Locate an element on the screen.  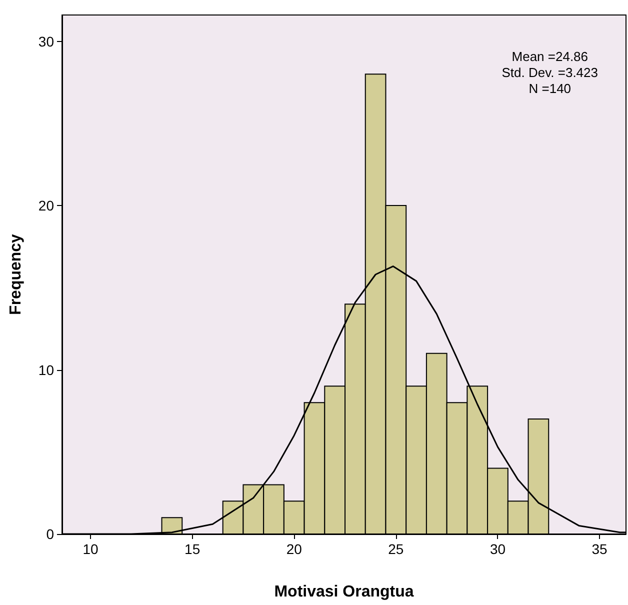
x-tick-label: 15 is located at coordinates (192, 549).